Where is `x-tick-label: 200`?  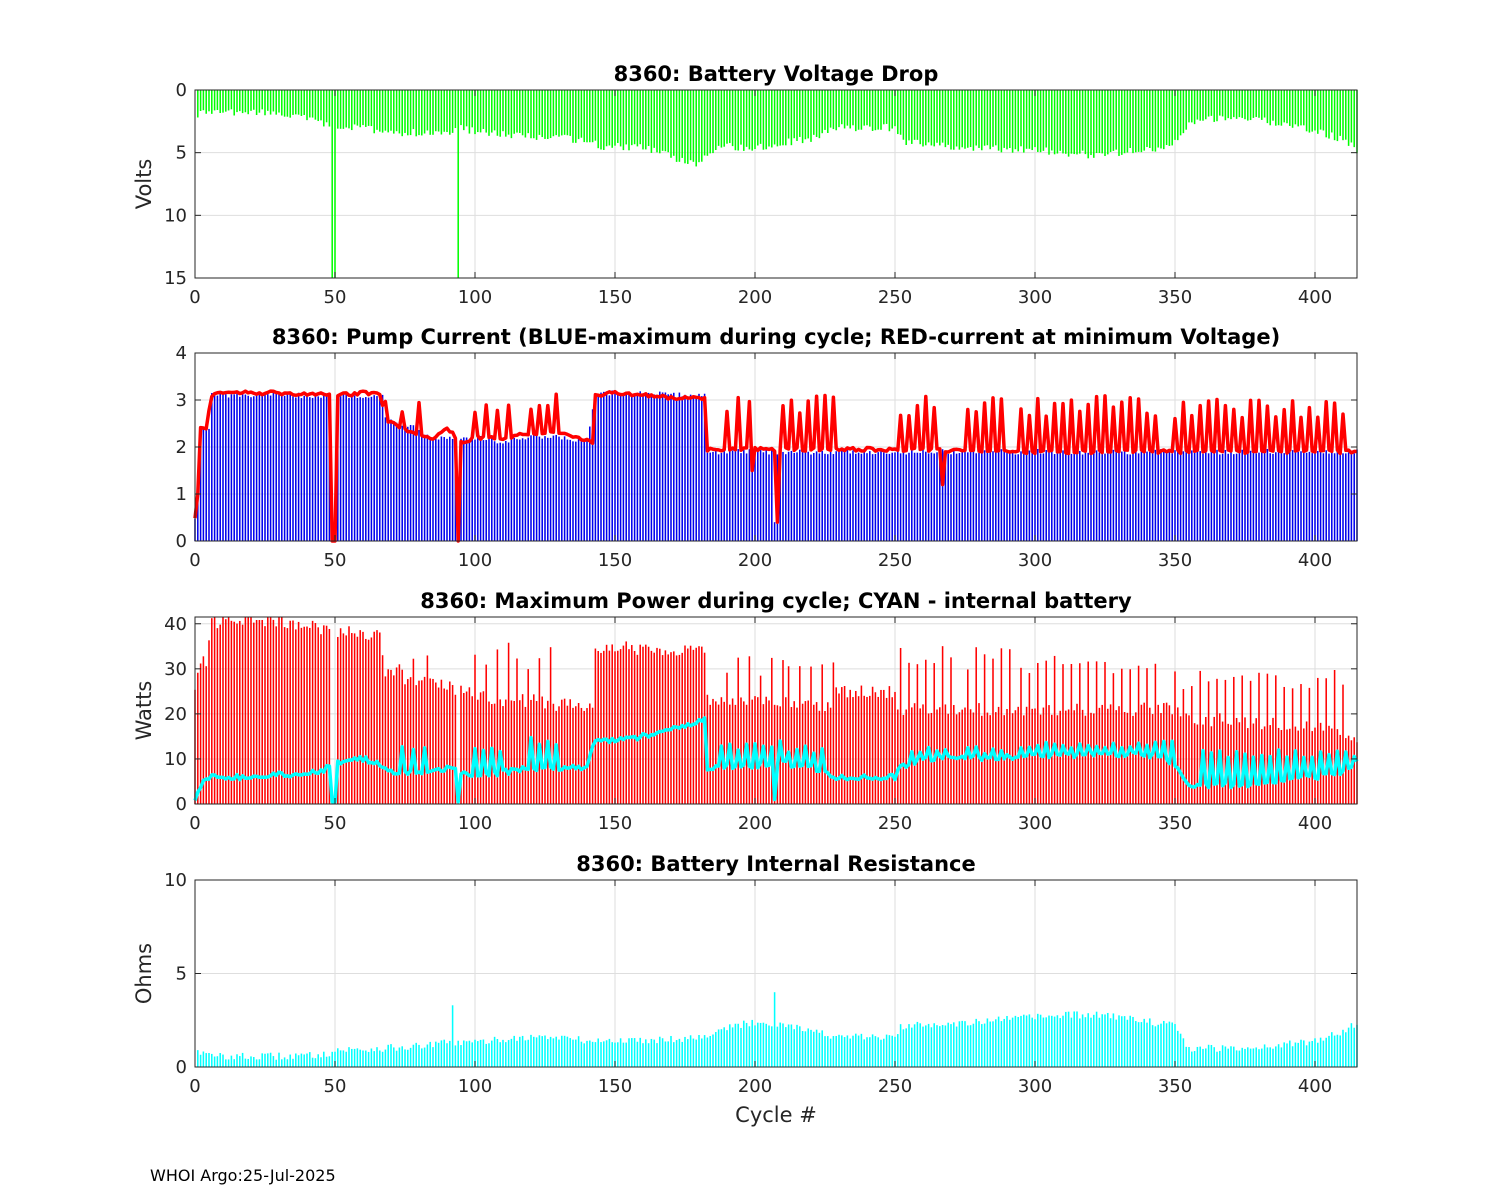 x-tick-label: 200 is located at coordinates (755, 560).